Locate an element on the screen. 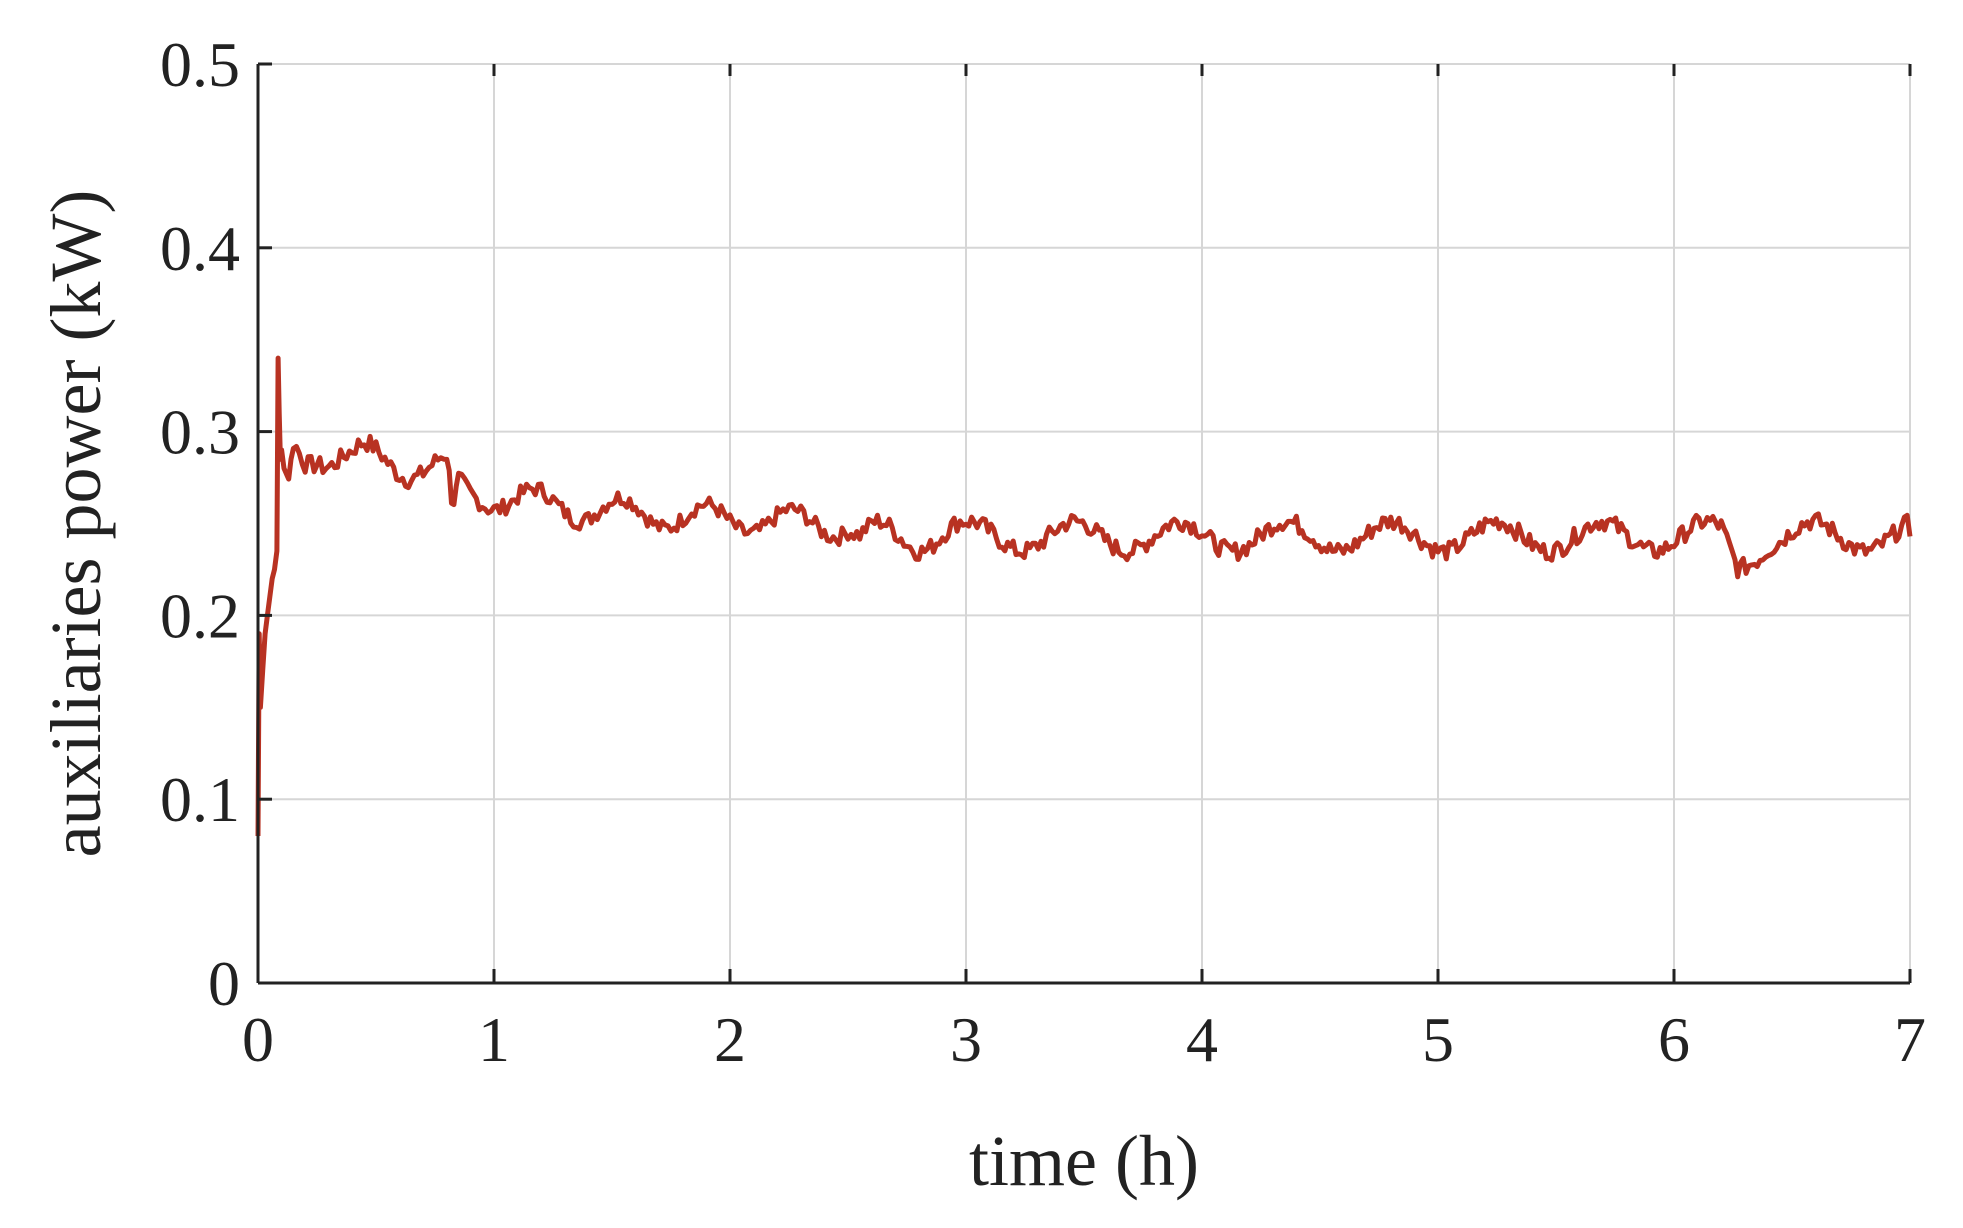  x-tick-label: 5 is located at coordinates (1438, 1039).